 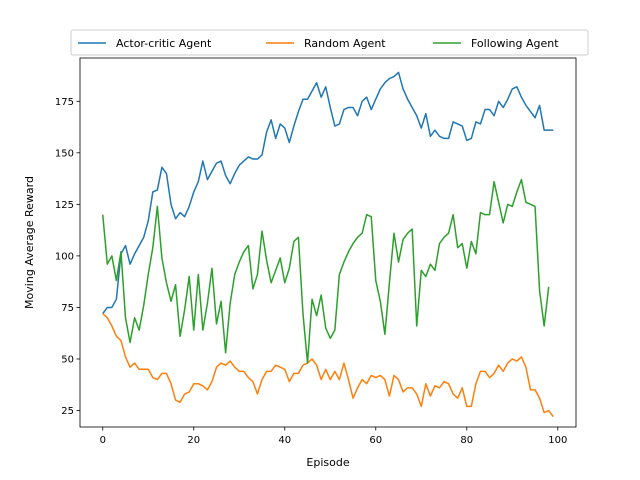 I want to click on x-axis-label: Episode, so click(x=327, y=462).